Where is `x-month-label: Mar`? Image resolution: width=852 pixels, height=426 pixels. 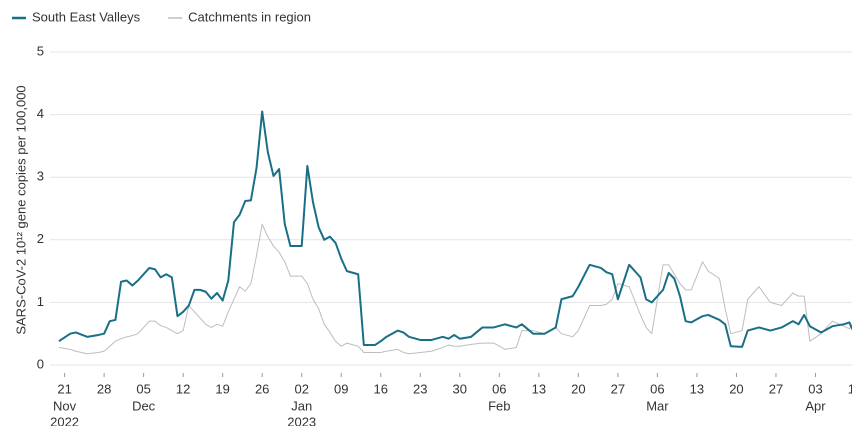
x-month-label: Mar is located at coordinates (657, 405).